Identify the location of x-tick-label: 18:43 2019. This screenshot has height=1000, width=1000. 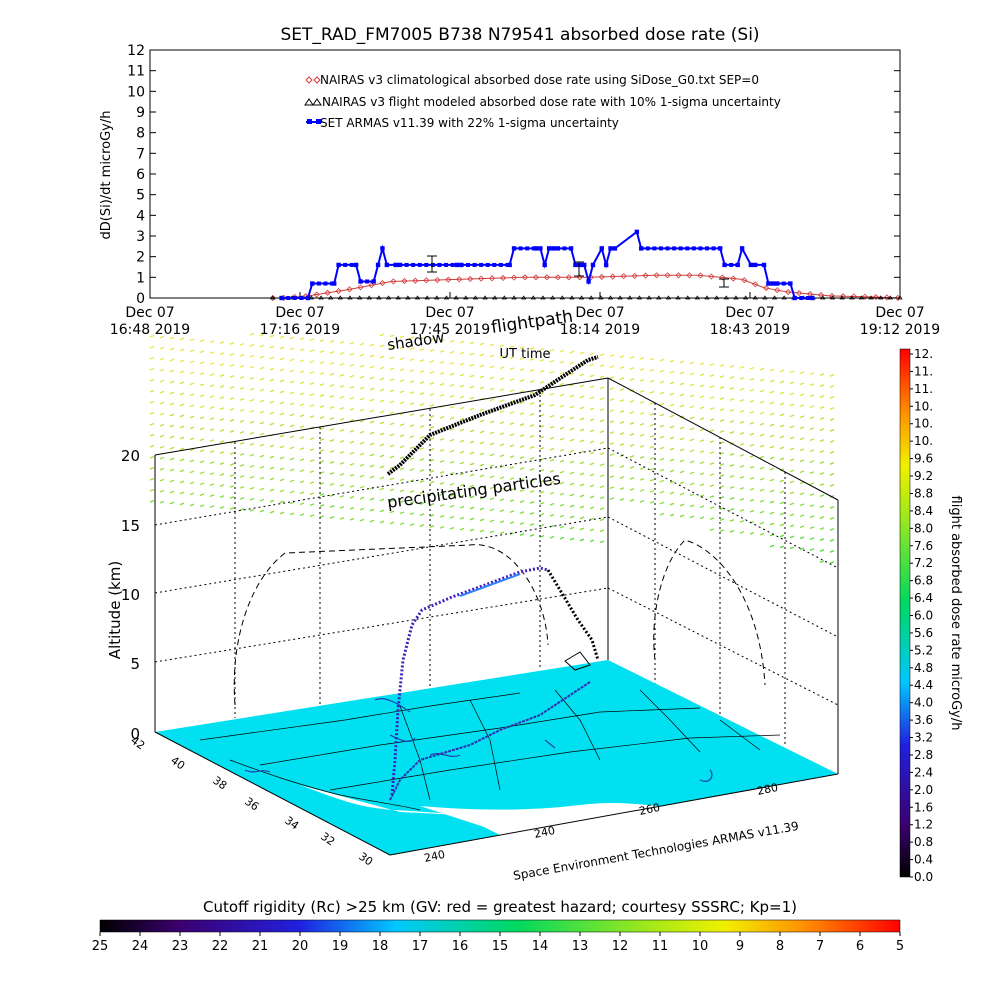
(750, 330).